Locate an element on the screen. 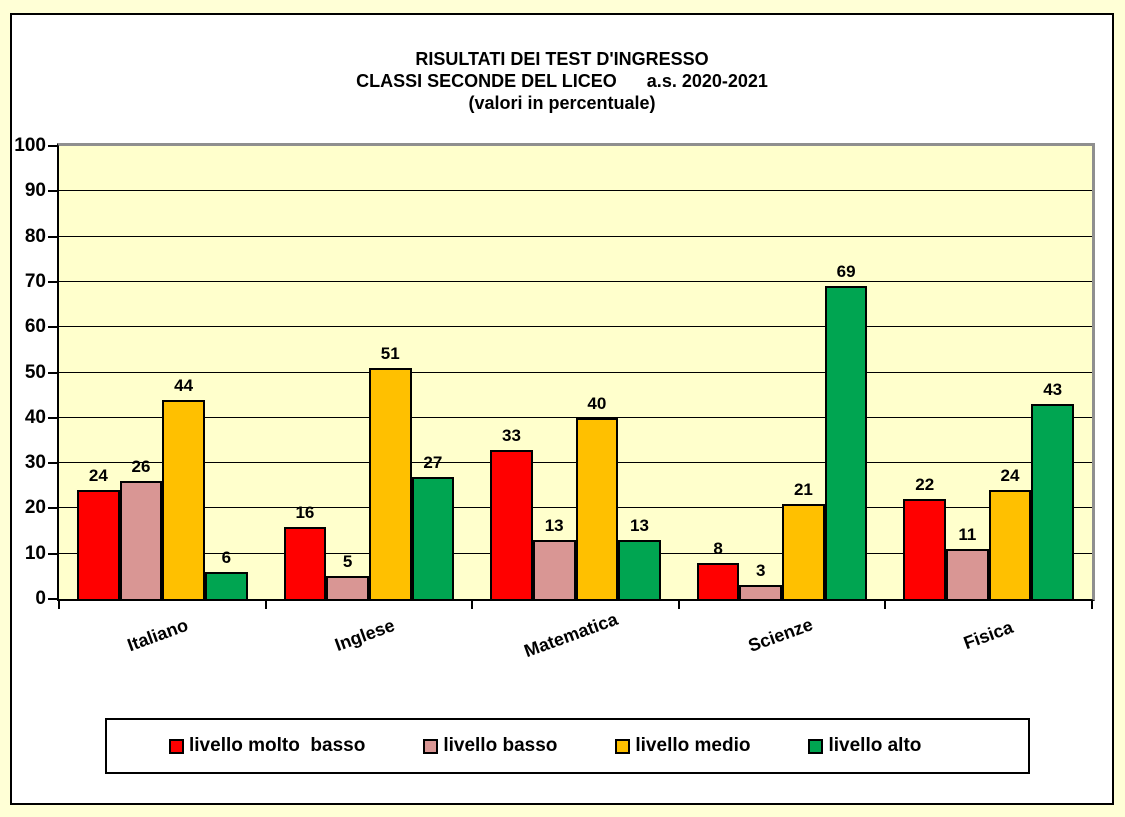 This screenshot has width=1125, height=817. bar-column: 27 is located at coordinates (433, 372).